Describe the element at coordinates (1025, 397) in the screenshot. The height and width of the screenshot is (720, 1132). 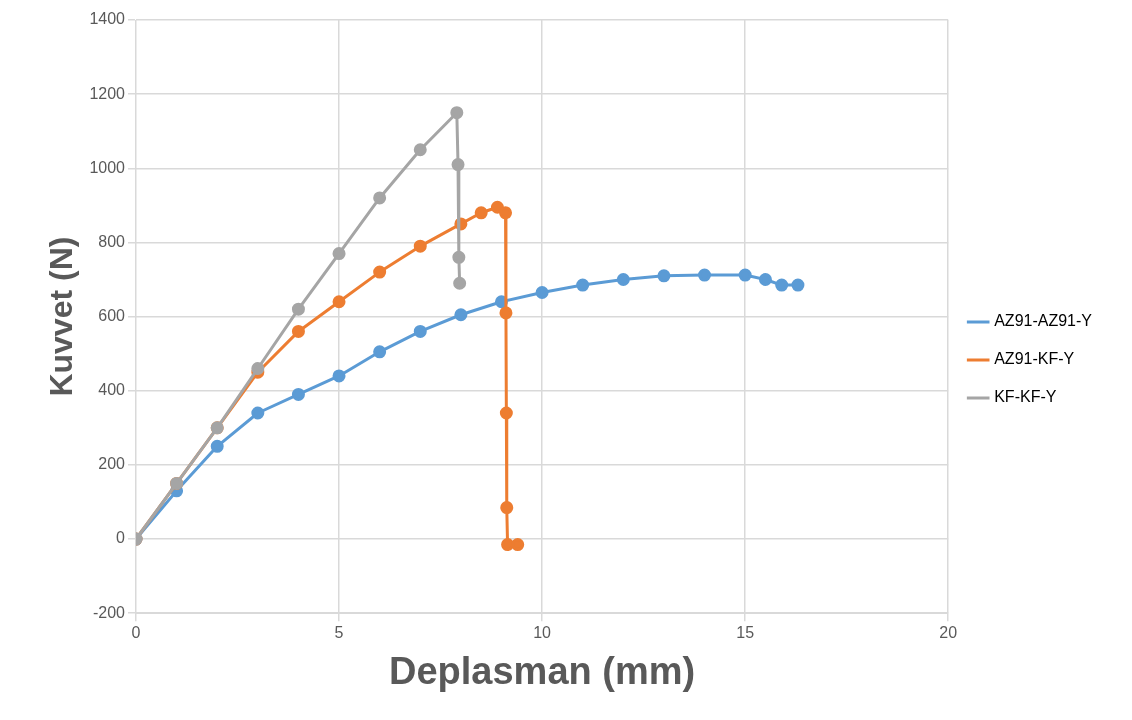
I see `legend-label: KF-KF-Y` at that location.